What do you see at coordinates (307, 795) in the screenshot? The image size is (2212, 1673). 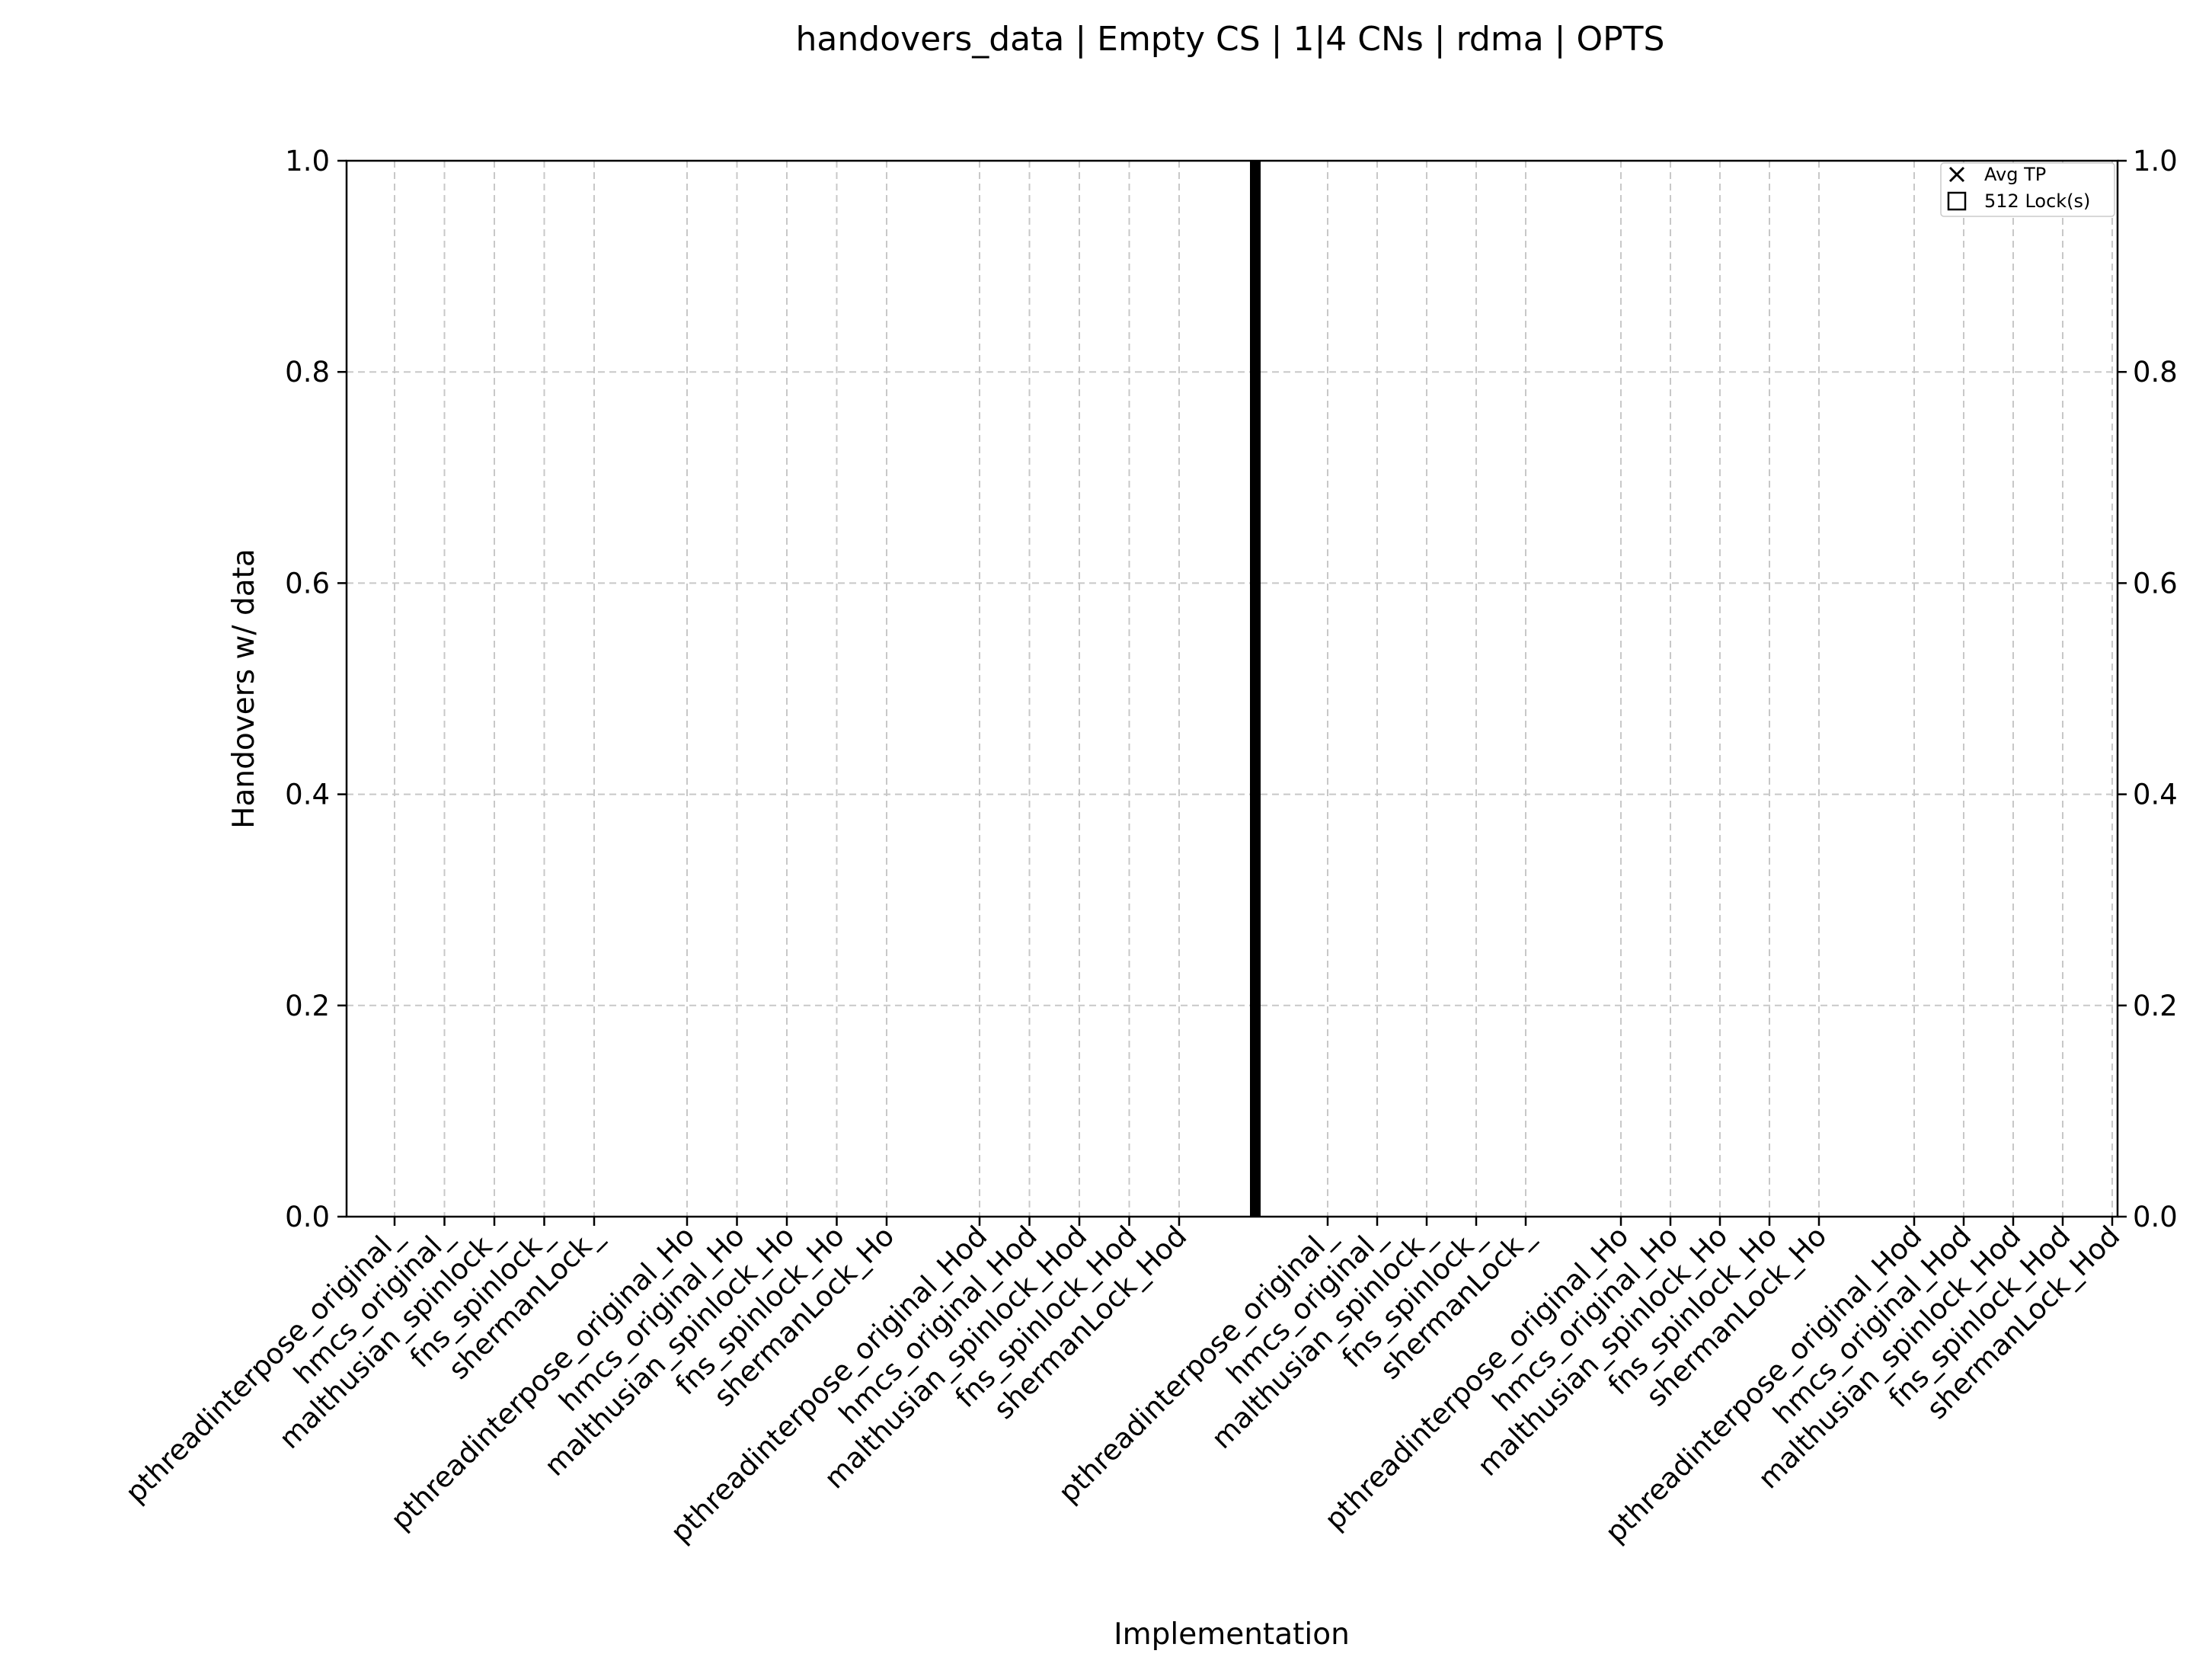 I see `y-tick-label: 0.4` at bounding box center [307, 795].